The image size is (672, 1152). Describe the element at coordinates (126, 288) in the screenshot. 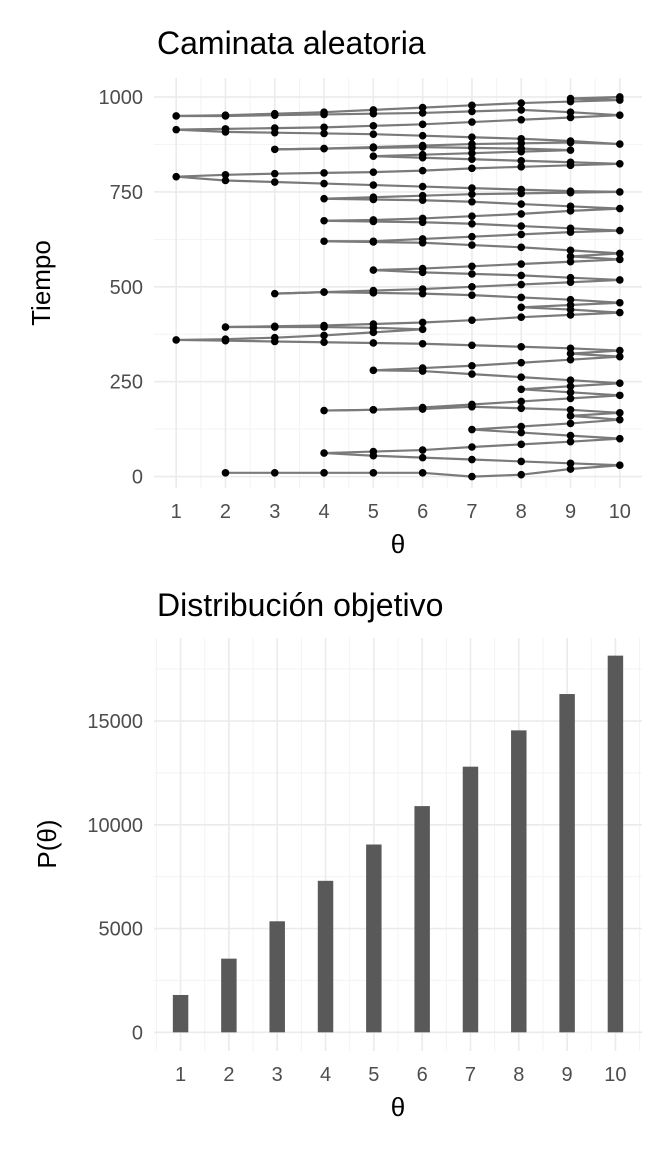

I see `y-tick-label: 500` at that location.